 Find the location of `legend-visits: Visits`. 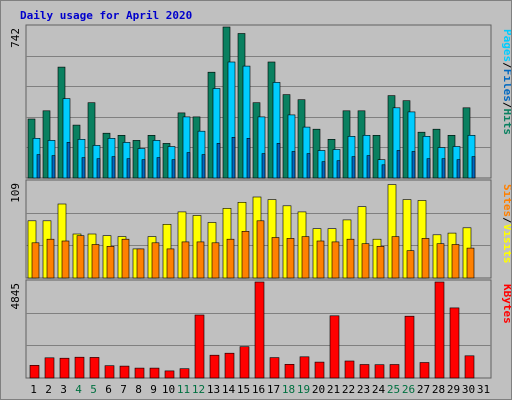

legend-visits: Visits is located at coordinates (506, 244).